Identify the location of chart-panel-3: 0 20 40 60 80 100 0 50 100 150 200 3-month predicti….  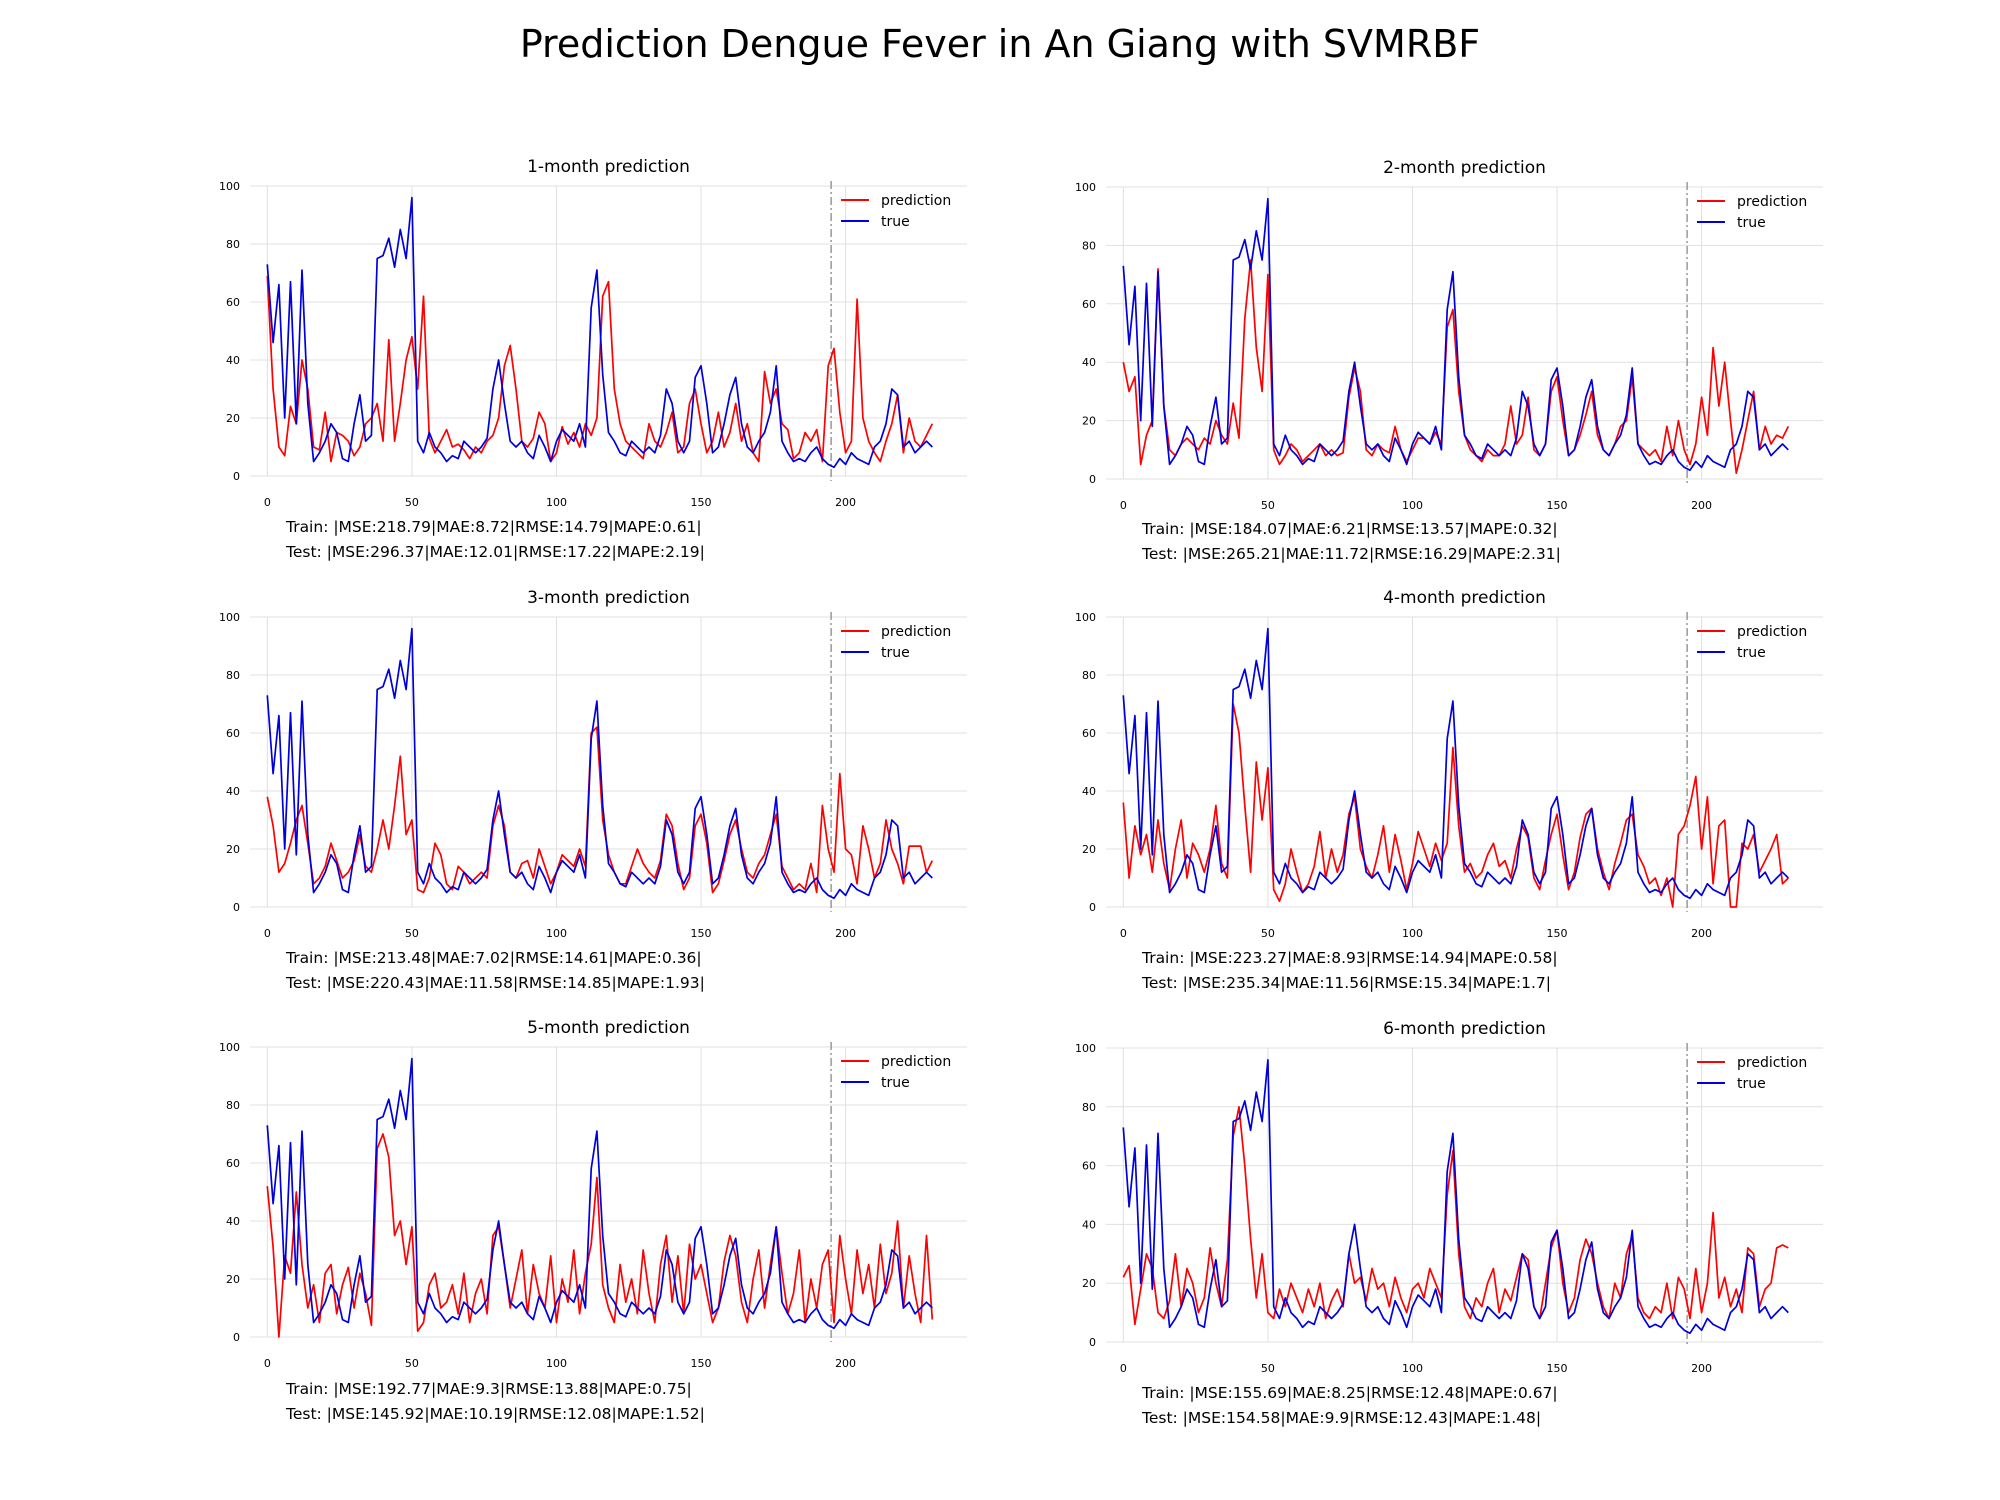
(593, 764).